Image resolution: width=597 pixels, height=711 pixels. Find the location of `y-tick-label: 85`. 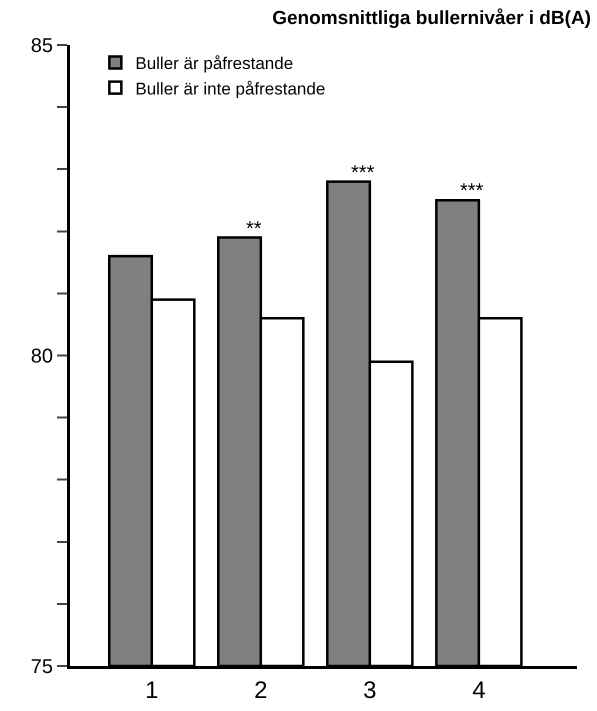

y-tick-label: 85 is located at coordinates (41, 46).